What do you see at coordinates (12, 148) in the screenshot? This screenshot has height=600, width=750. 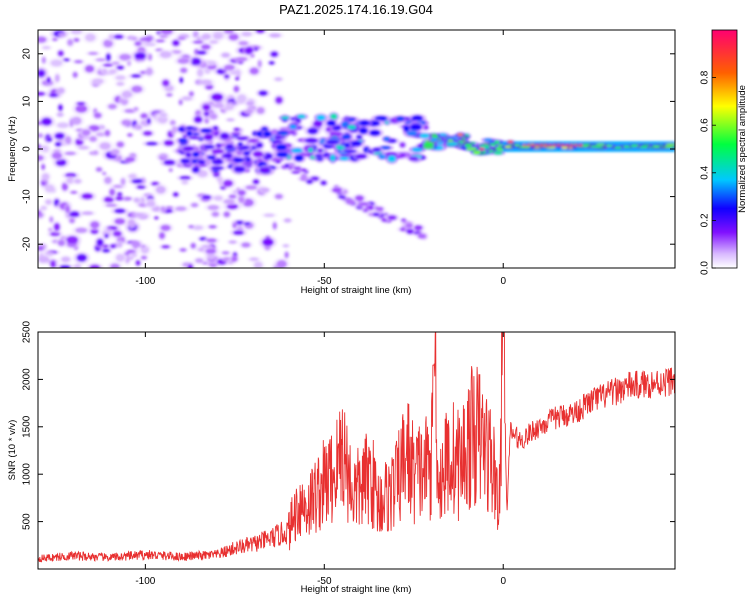 I see `spectrogram-y-axis-label: Frequency (Hz)` at bounding box center [12, 148].